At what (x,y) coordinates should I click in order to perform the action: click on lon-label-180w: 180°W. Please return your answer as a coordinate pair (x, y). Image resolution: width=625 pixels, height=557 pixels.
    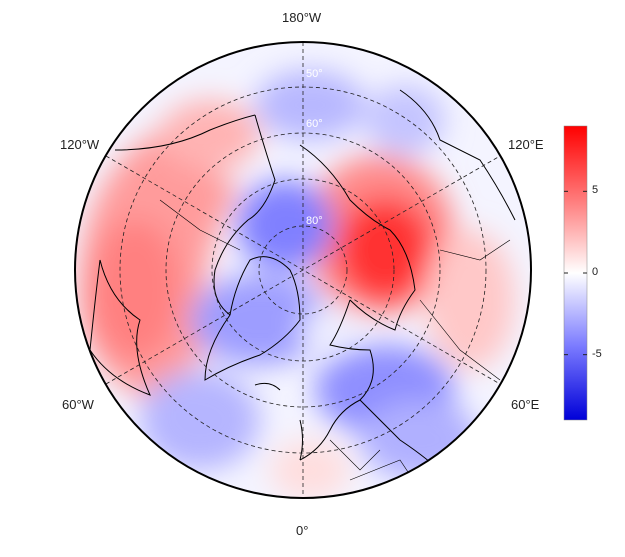
    Looking at the image, I should click on (302, 17).